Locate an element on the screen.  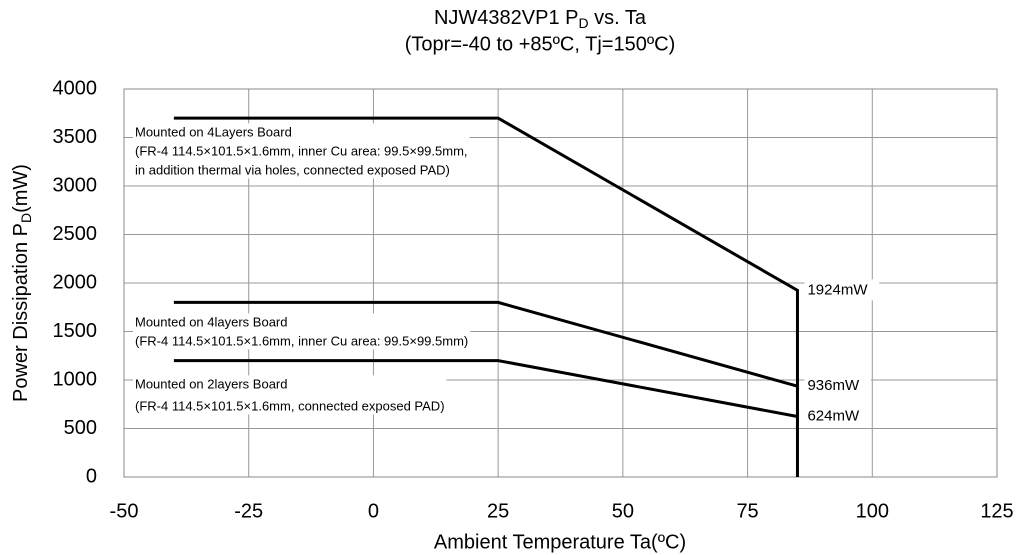
y-tick-label: 3500 is located at coordinates (75, 137).